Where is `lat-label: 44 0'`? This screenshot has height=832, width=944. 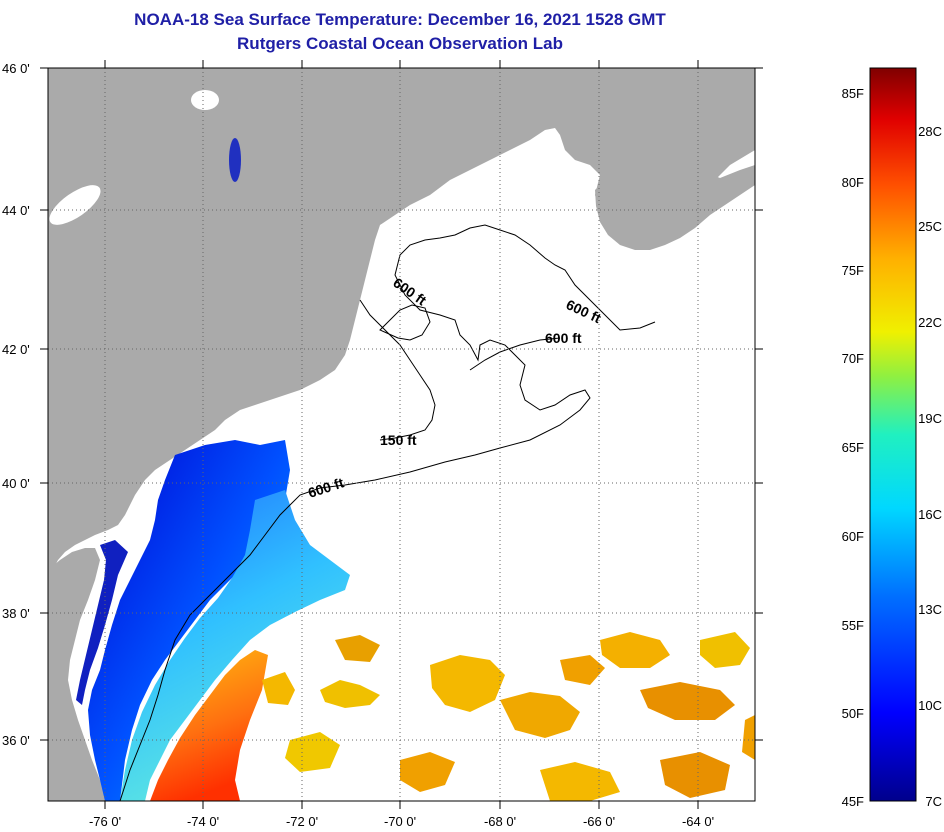 lat-label: 44 0' is located at coordinates (16, 210).